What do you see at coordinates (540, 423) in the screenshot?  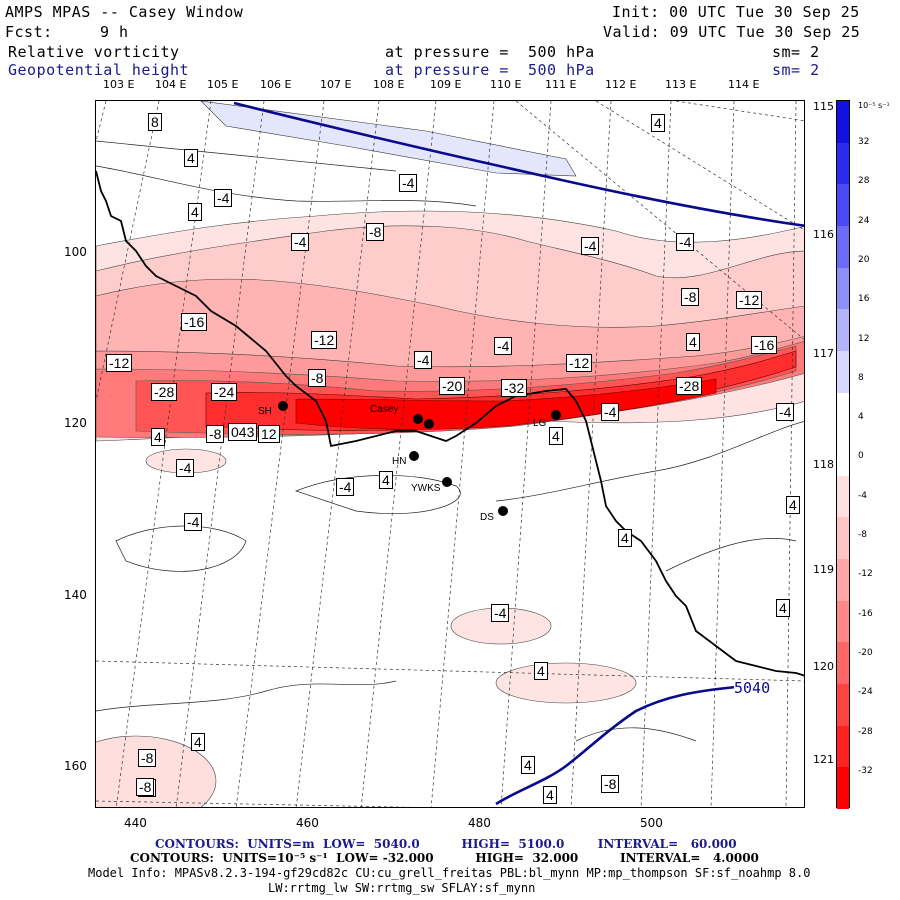 I see `station-label: LG` at bounding box center [540, 423].